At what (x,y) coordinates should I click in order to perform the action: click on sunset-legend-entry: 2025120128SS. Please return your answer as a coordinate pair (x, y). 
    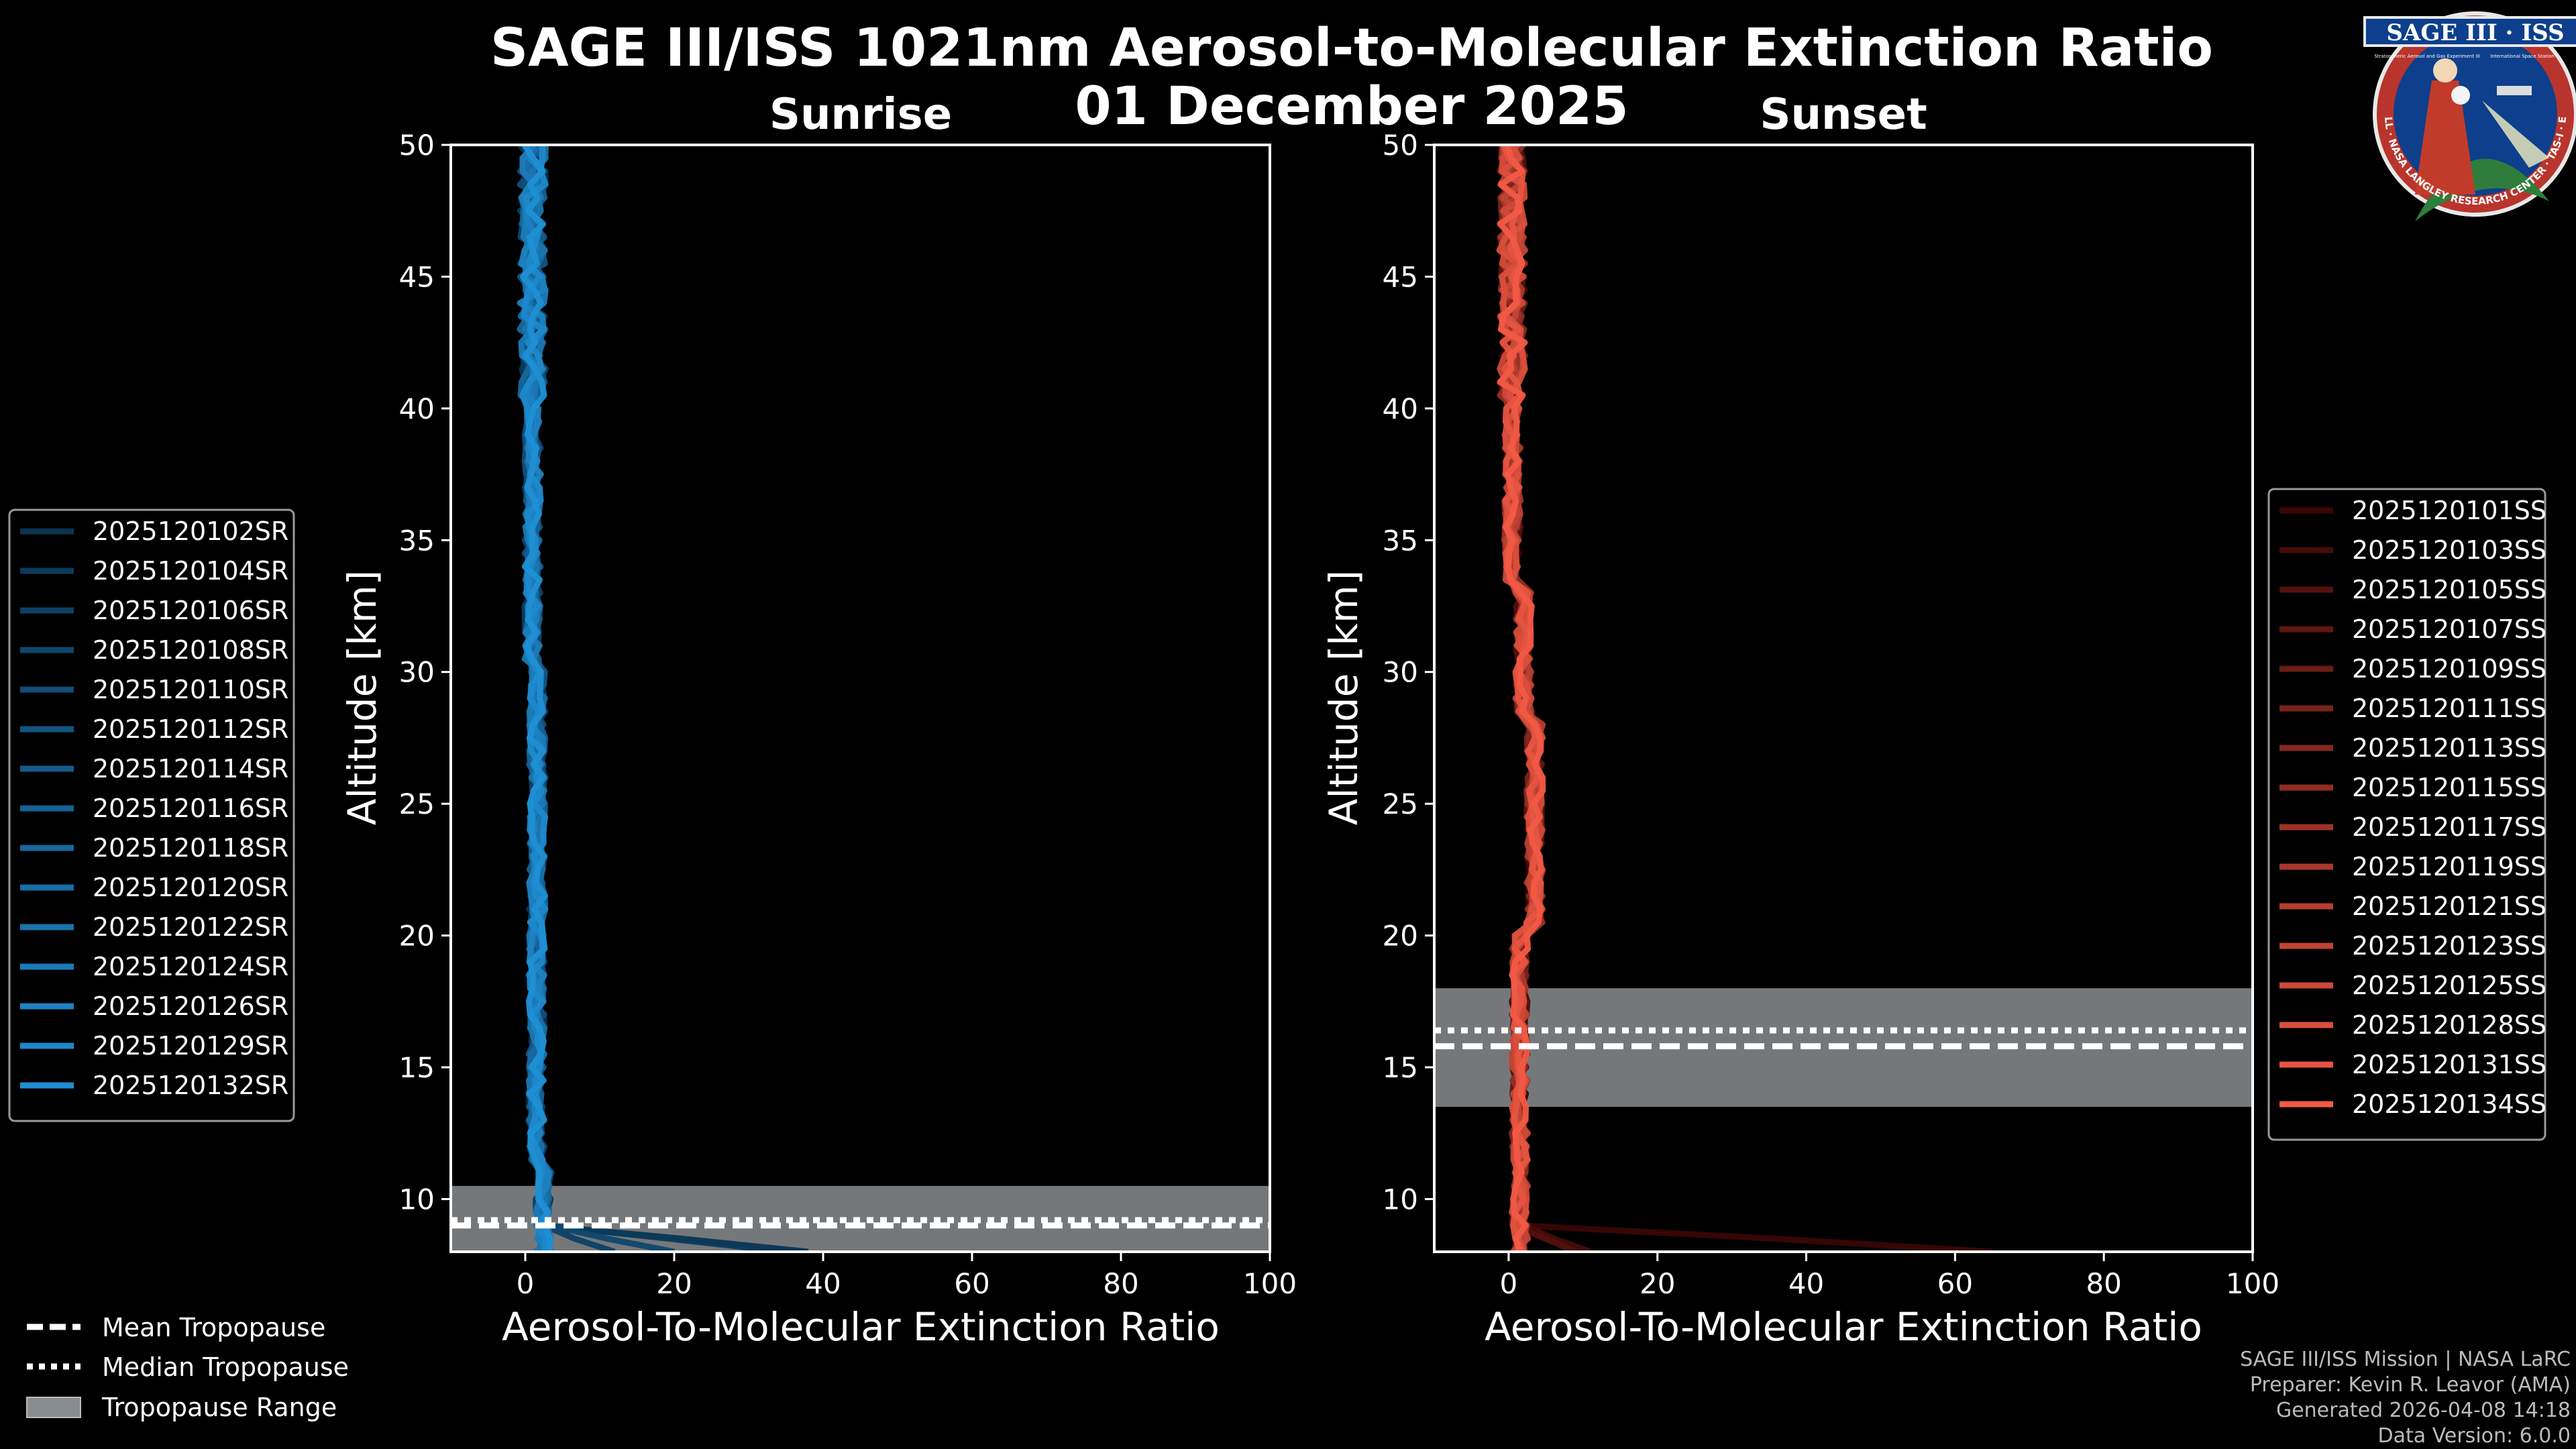
    Looking at the image, I should click on (2449, 1025).